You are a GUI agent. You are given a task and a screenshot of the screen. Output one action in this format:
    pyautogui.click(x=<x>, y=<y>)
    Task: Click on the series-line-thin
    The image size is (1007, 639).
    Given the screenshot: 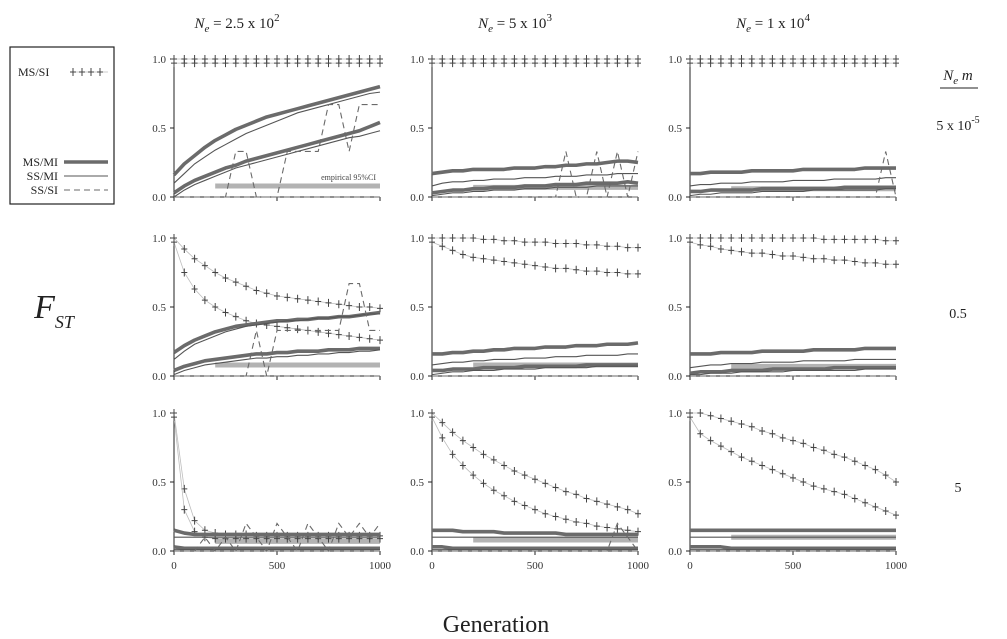 What is the action you would take?
    pyautogui.click(x=276, y=336)
    